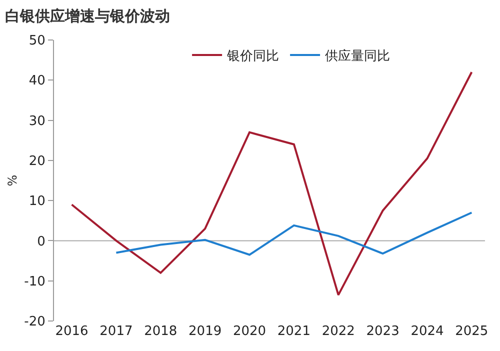  Describe the element at coordinates (116, 331) in the screenshot. I see `x-tick-label: 2017` at that location.